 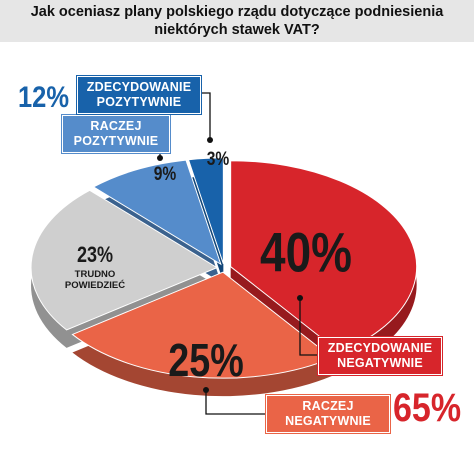 What do you see at coordinates (44, 97) in the screenshot?
I see `group-total: 12%` at bounding box center [44, 97].